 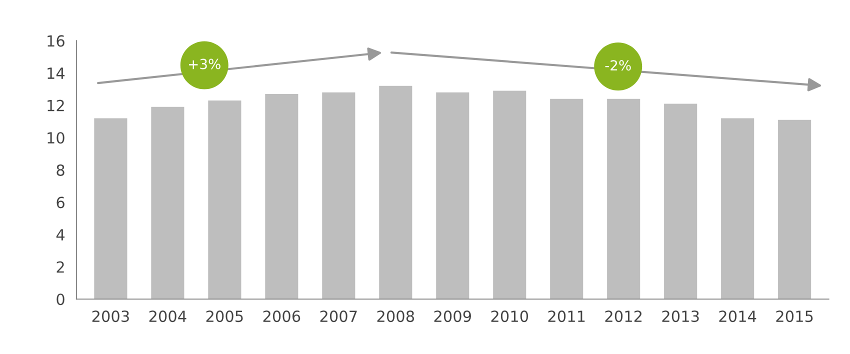 I want to click on y-tick-label: 12, so click(x=56, y=106).